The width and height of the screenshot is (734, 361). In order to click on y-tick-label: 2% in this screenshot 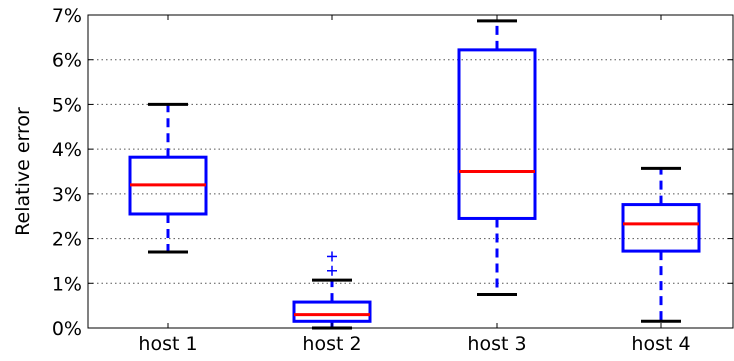, I will do `click(67, 240)`.